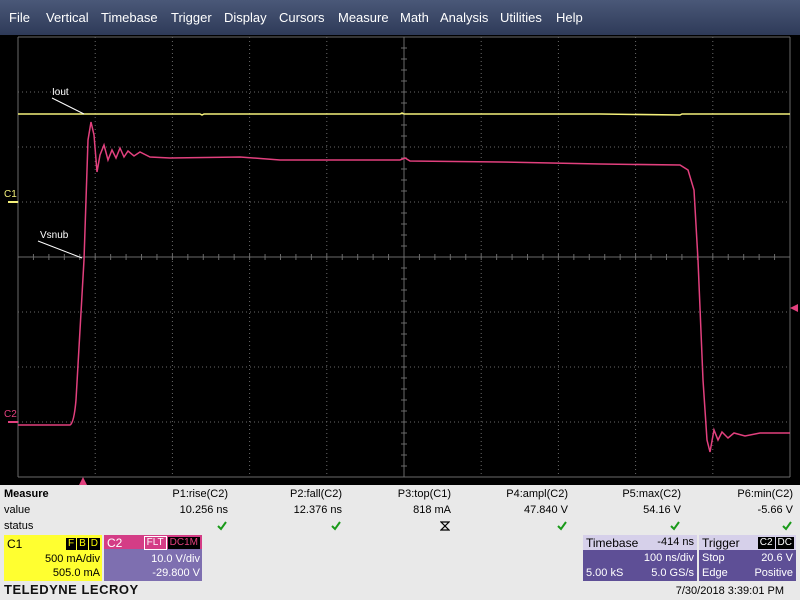  I want to click on channel-scale: 500 mA/div, so click(72, 559).